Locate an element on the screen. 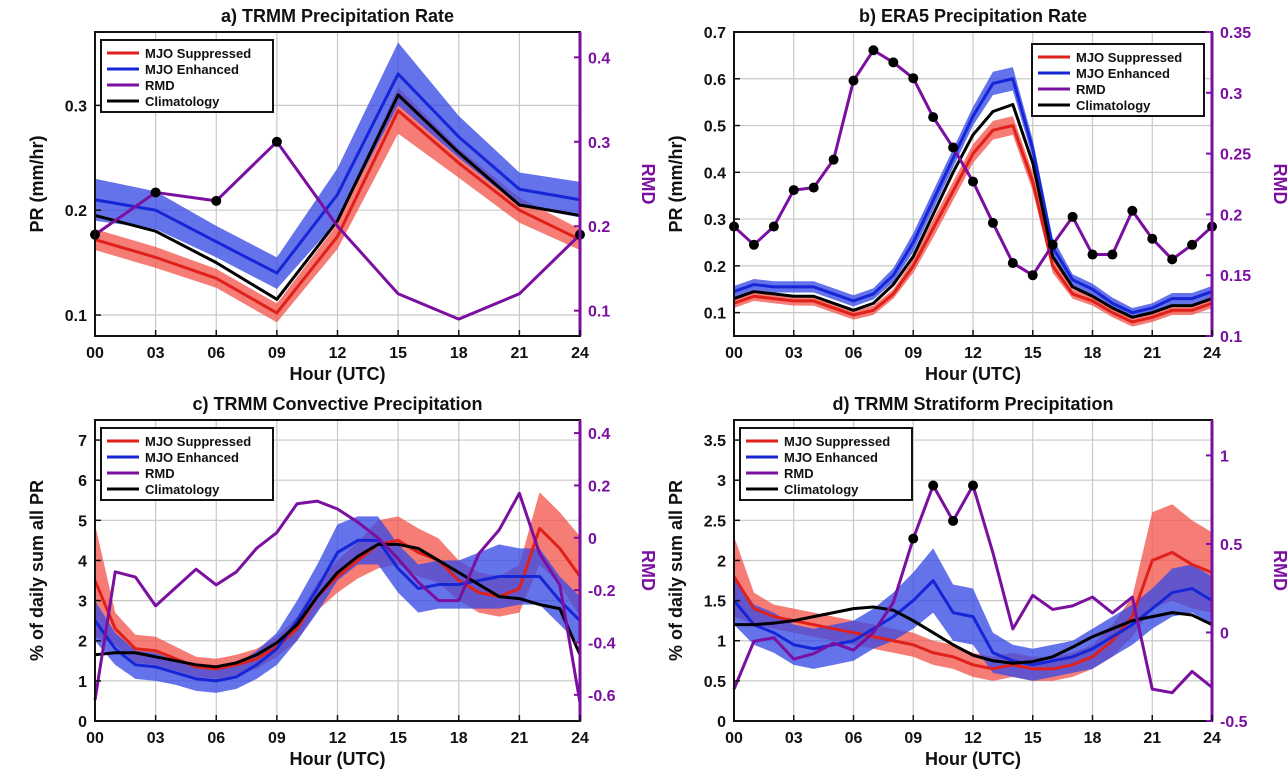  y-tick-label: 0.2 is located at coordinates (76, 211).